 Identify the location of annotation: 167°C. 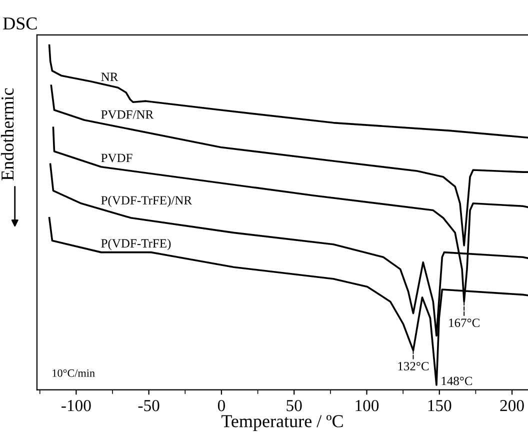
(464, 323).